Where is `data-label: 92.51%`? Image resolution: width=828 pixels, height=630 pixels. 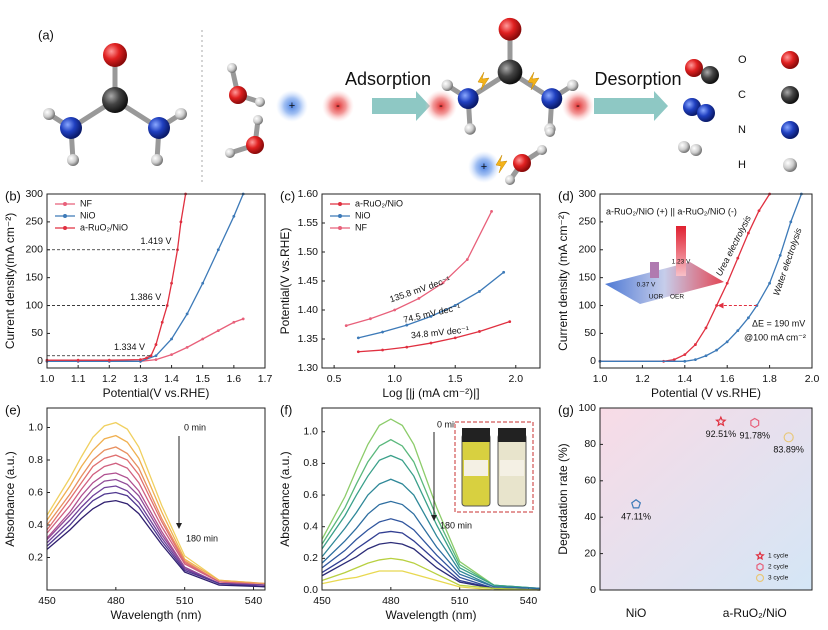 data-label: 92.51% is located at coordinates (721, 434).